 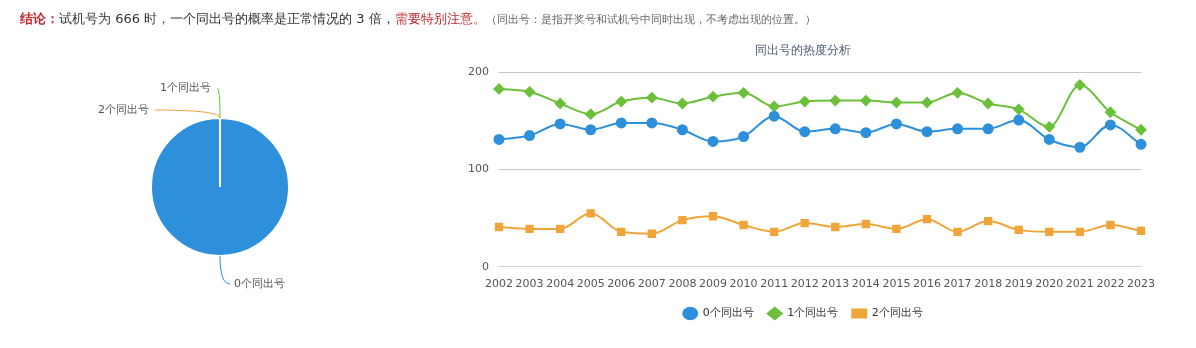 What do you see at coordinates (728, 313) in the screenshot?
I see `legend-label: 0个同出号` at bounding box center [728, 313].